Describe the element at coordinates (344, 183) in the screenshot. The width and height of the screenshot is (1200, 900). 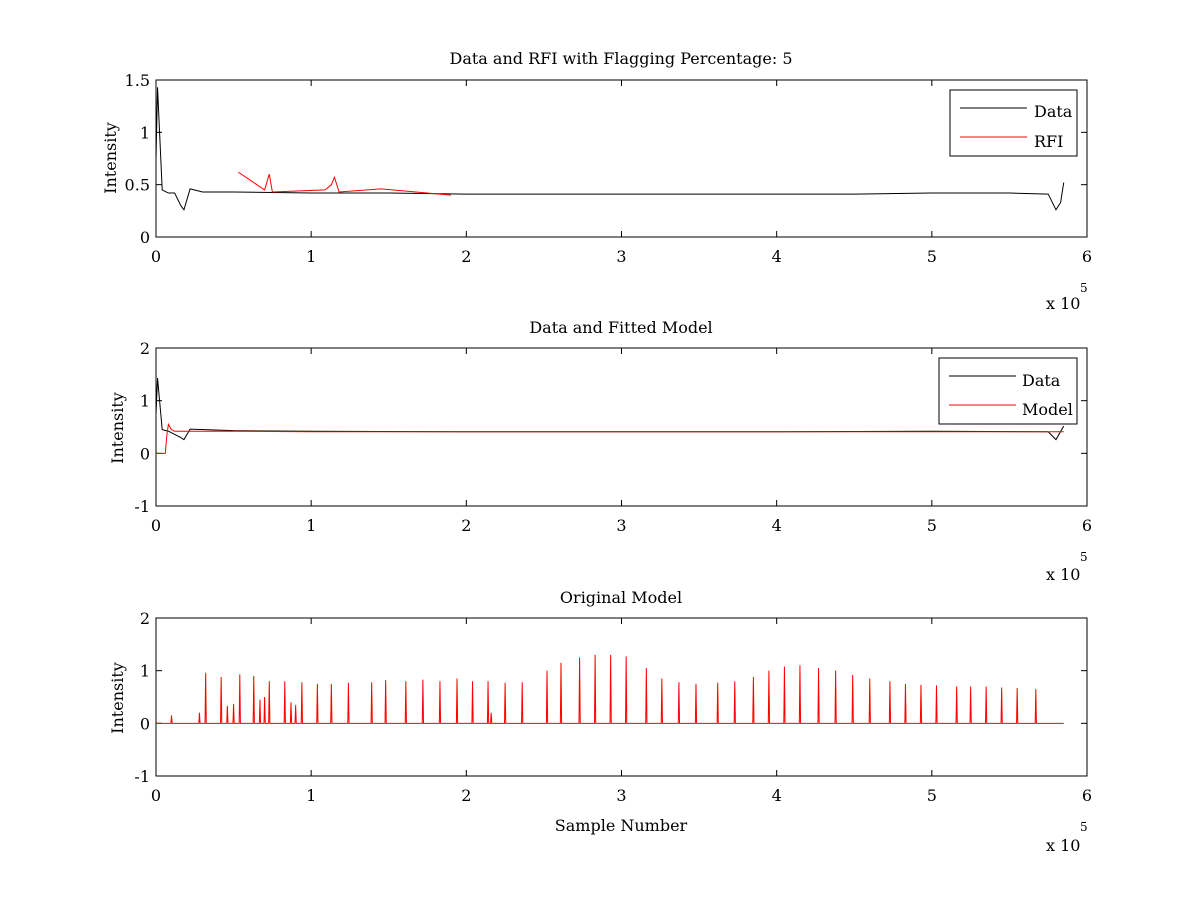
I see `series-line-rfi` at that location.